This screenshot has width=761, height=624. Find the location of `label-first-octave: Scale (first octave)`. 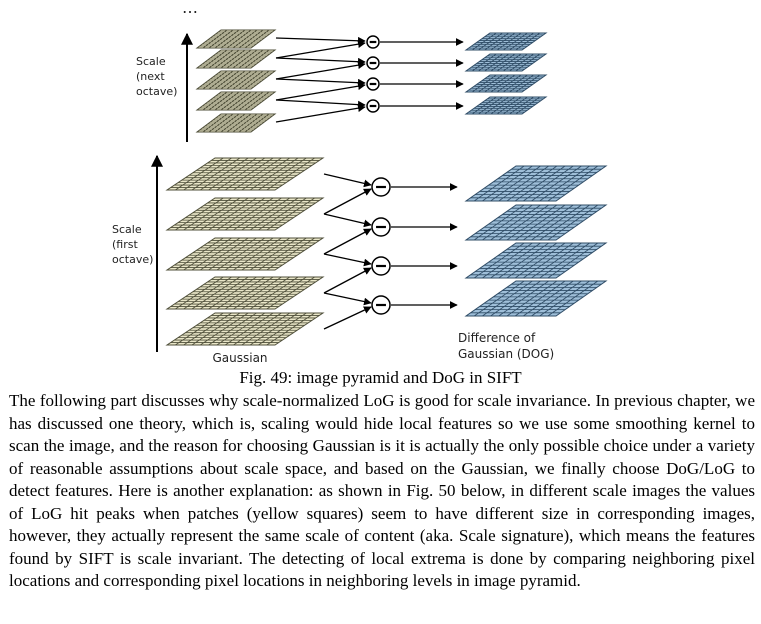

label-first-octave: Scale (first octave) is located at coordinates (132, 244).